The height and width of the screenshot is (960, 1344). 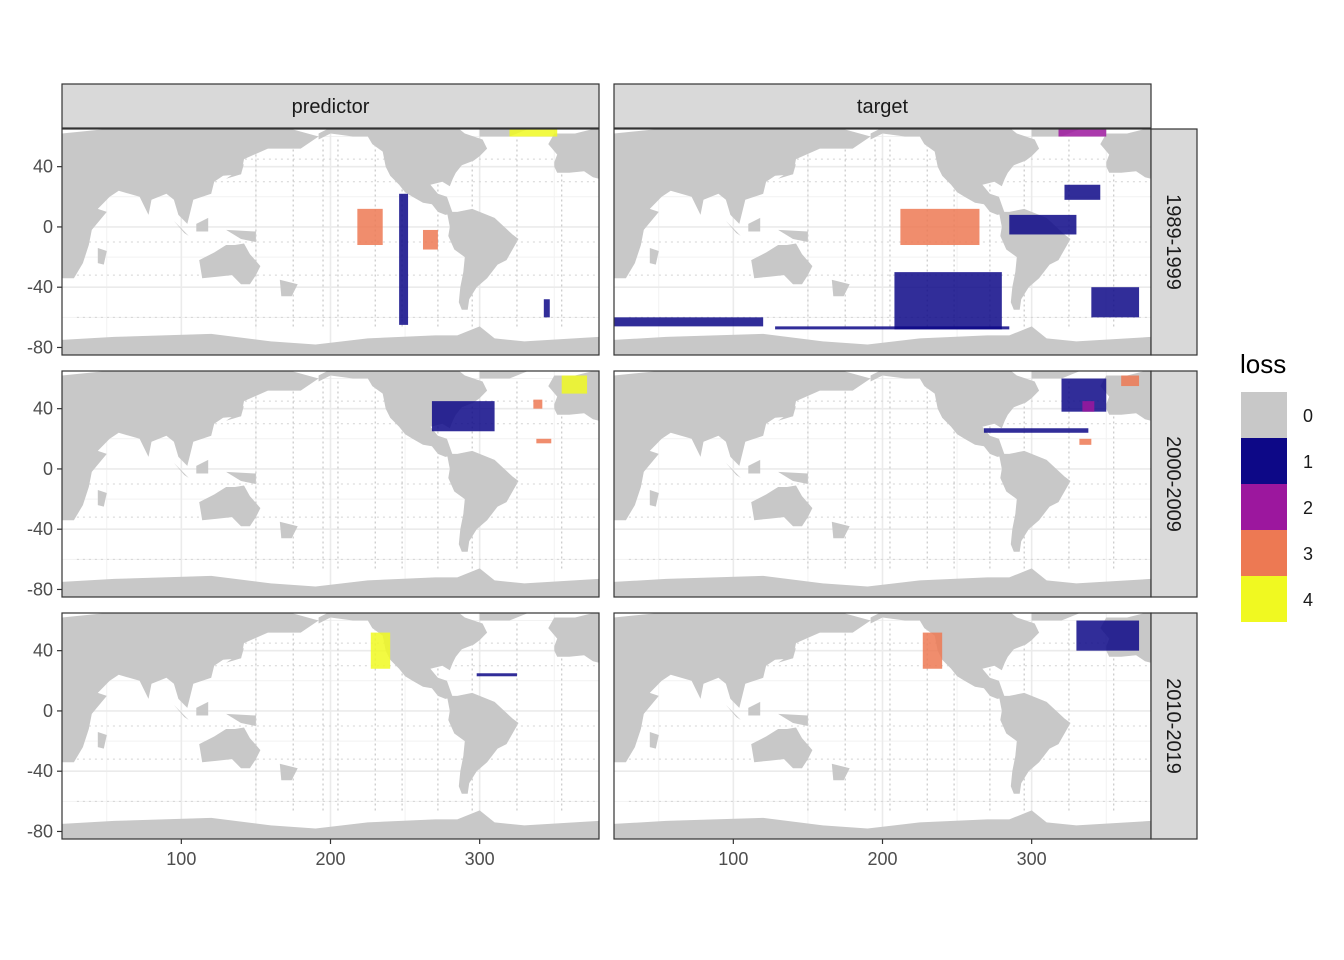 I want to click on panel-predictor-1989-1999, so click(x=330, y=242).